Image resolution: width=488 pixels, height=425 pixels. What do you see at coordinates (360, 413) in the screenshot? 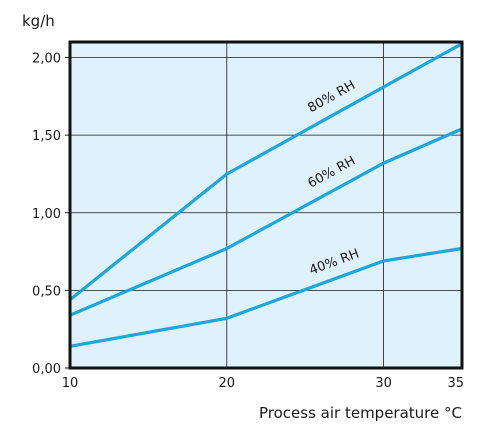
I see `x-axis-title: Process air temperature °C` at bounding box center [360, 413].